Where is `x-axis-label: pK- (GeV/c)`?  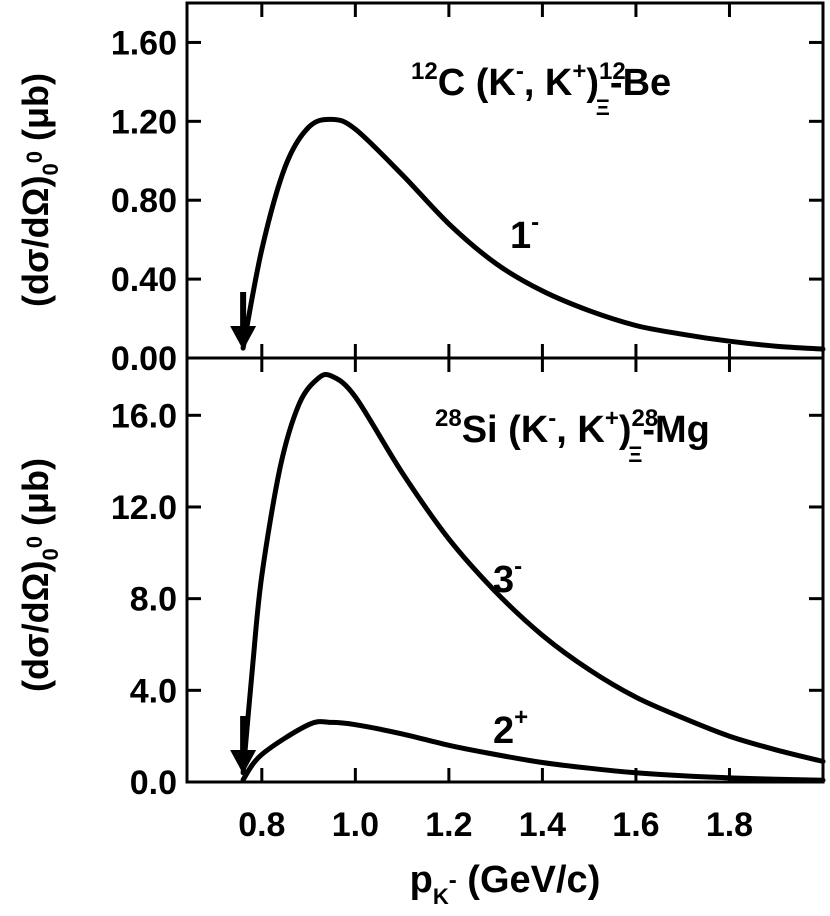
x-axis-label: pK- (GeV/c) is located at coordinates (505, 884).